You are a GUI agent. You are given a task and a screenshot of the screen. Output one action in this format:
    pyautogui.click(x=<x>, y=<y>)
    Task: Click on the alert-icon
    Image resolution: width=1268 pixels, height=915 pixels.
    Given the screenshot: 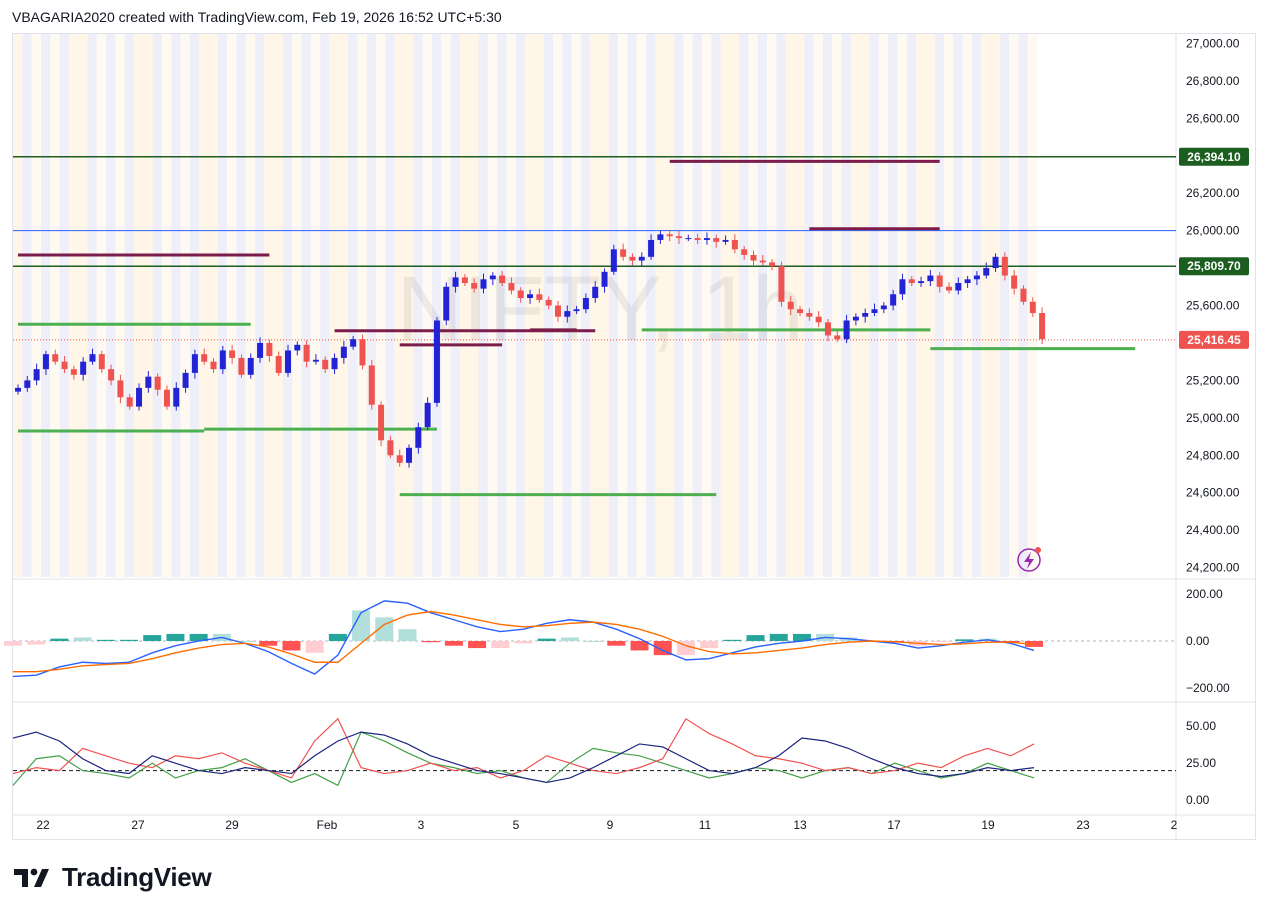 What is the action you would take?
    pyautogui.click(x=1029, y=560)
    